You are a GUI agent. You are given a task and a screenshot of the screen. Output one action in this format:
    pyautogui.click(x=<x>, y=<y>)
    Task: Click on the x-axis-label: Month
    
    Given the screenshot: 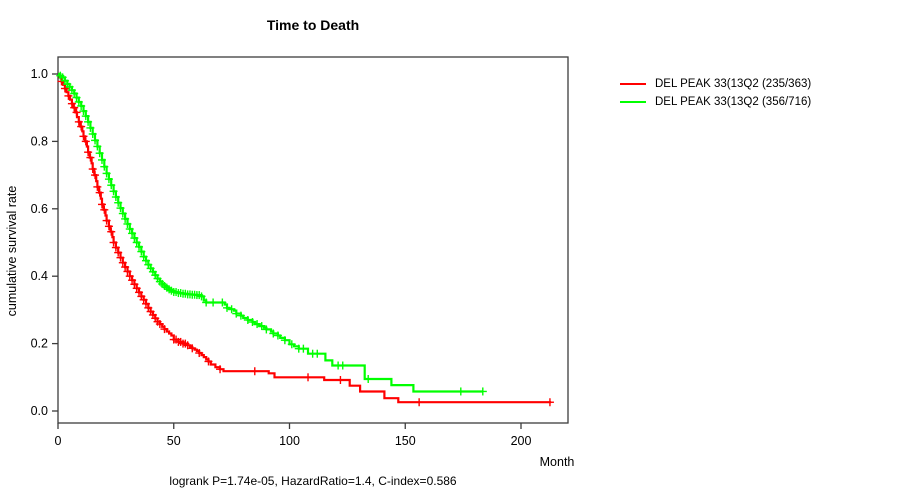 What is the action you would take?
    pyautogui.click(x=557, y=462)
    